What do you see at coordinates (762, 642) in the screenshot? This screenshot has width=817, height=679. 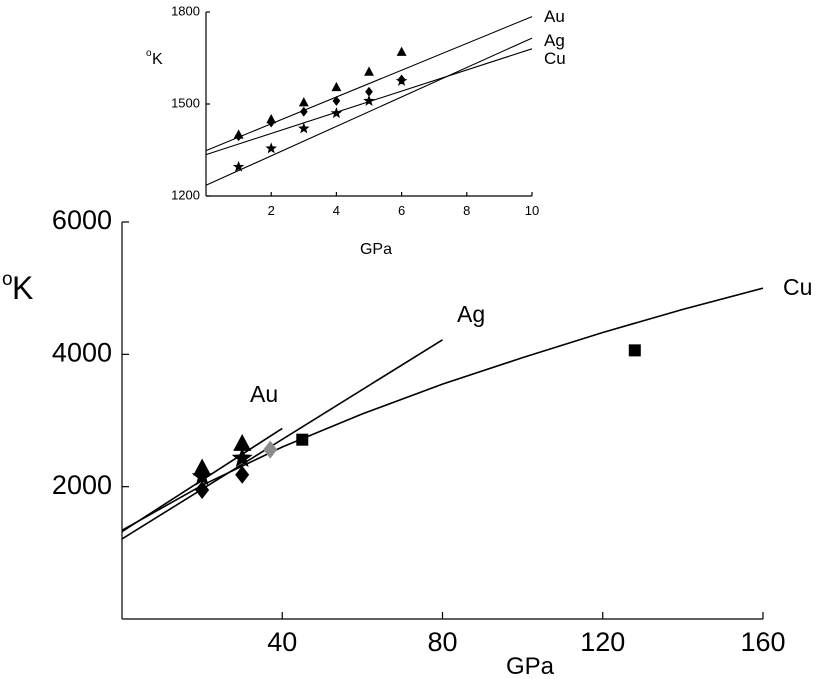 I see `main-x-tick-label-160: 160` at bounding box center [762, 642].